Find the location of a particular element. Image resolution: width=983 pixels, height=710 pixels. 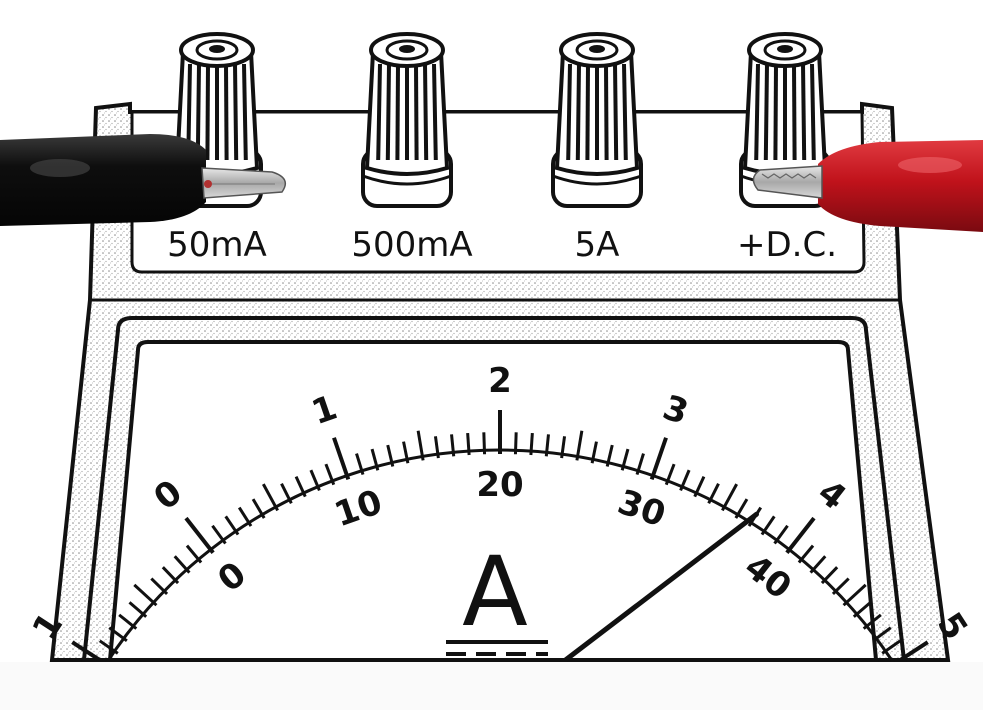

terminal-label-3: +D.C. is located at coordinates (787, 245).